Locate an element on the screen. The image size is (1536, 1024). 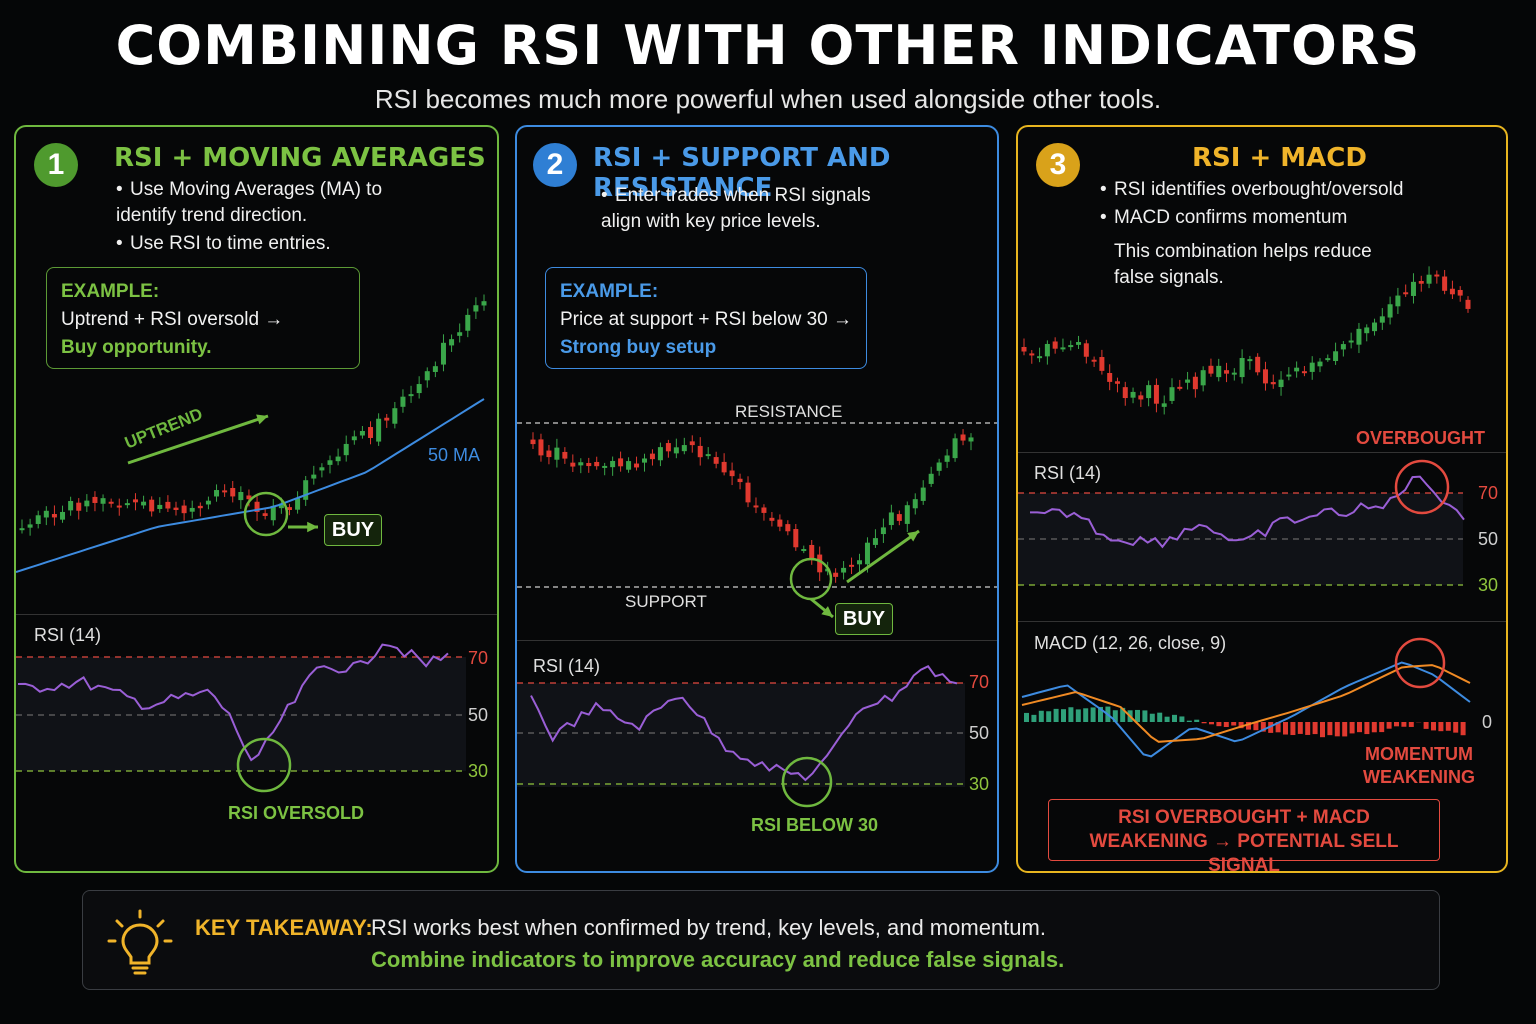
signal-line is located at coordinates (1246, 703).